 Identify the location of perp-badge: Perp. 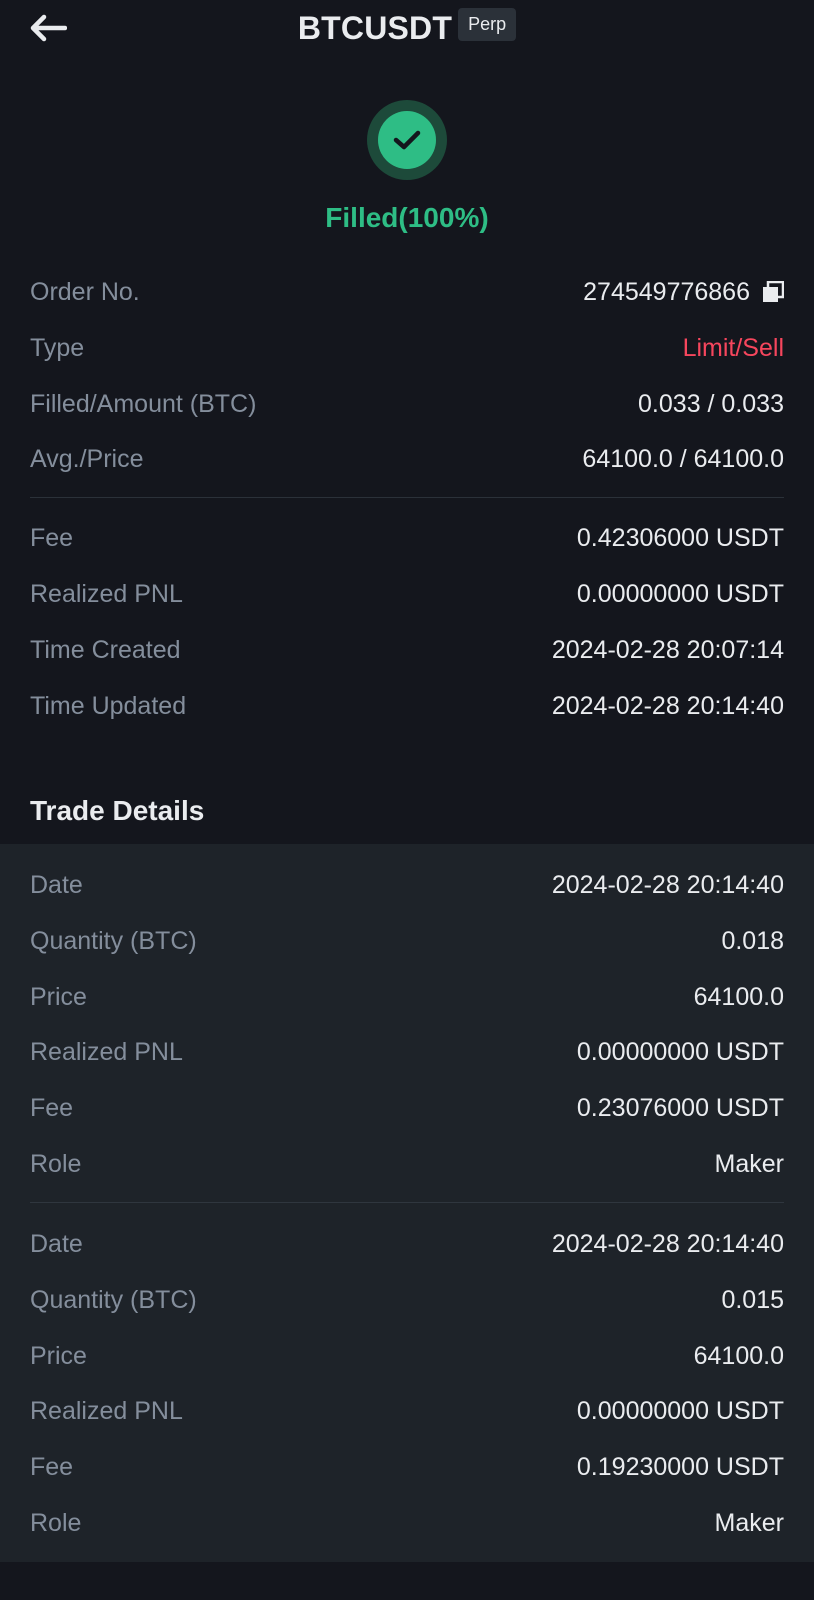
(487, 24).